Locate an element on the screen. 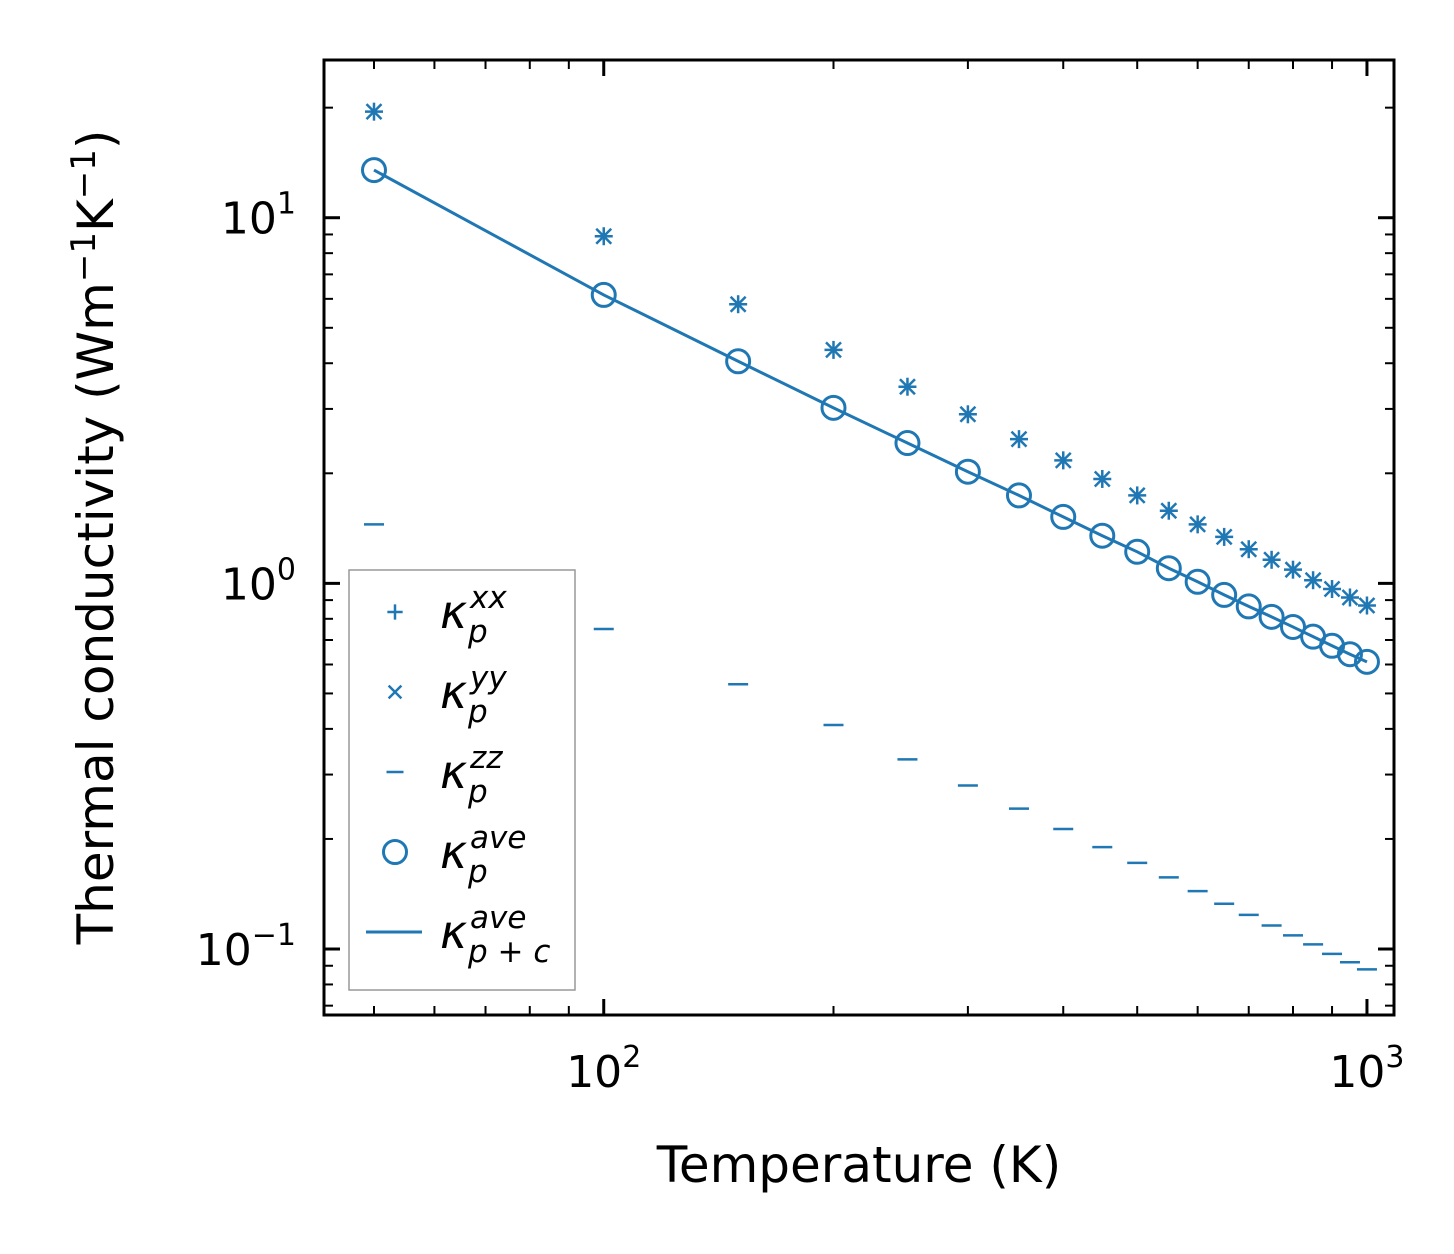  legend-entry: κyy p is located at coordinates (447, 695).